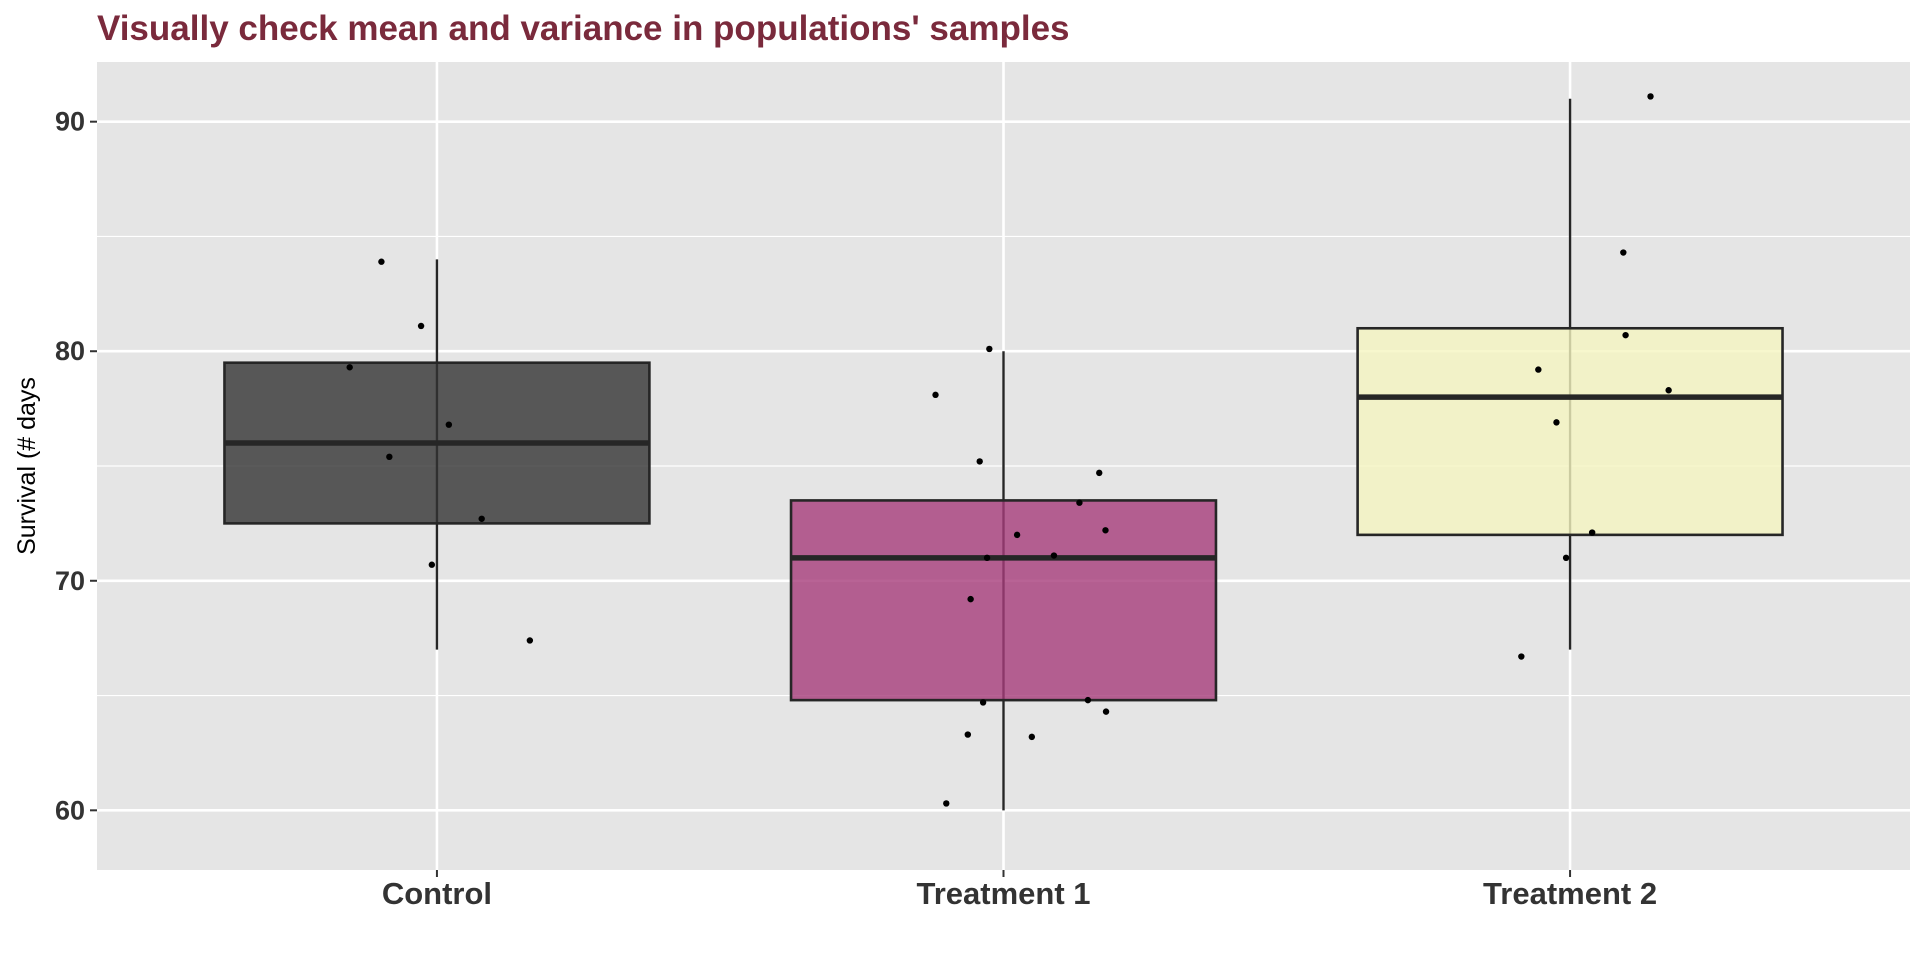 Image resolution: width=1920 pixels, height=960 pixels. What do you see at coordinates (1003, 893) in the screenshot?
I see `x-tick-label: Treatment 1` at bounding box center [1003, 893].